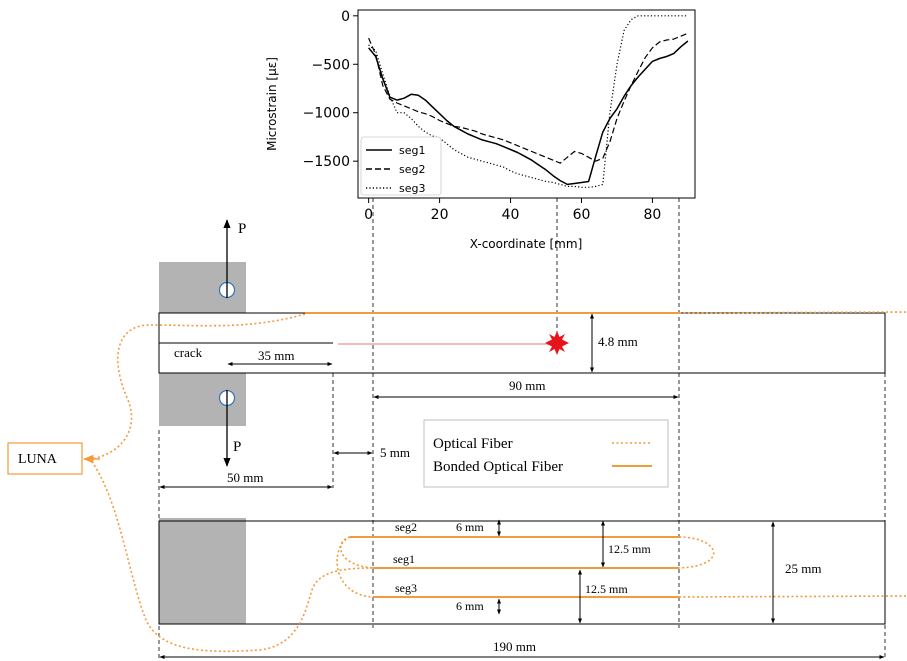 This screenshot has height=661, width=907. I want to click on fiber-loop-right, so click(696, 552).